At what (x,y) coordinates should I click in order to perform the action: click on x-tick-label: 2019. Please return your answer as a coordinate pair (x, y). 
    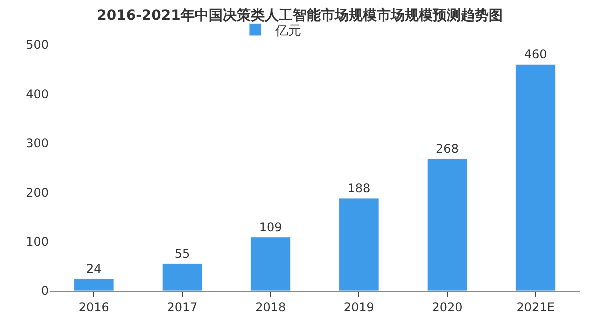
    Looking at the image, I should click on (359, 307).